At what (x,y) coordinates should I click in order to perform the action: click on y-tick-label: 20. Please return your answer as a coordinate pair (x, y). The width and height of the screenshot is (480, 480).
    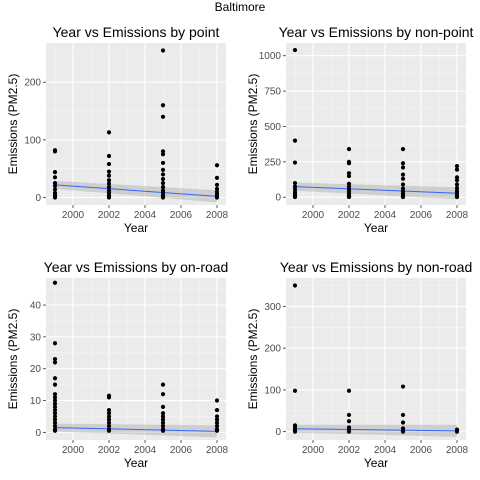
    Looking at the image, I should click on (36, 369).